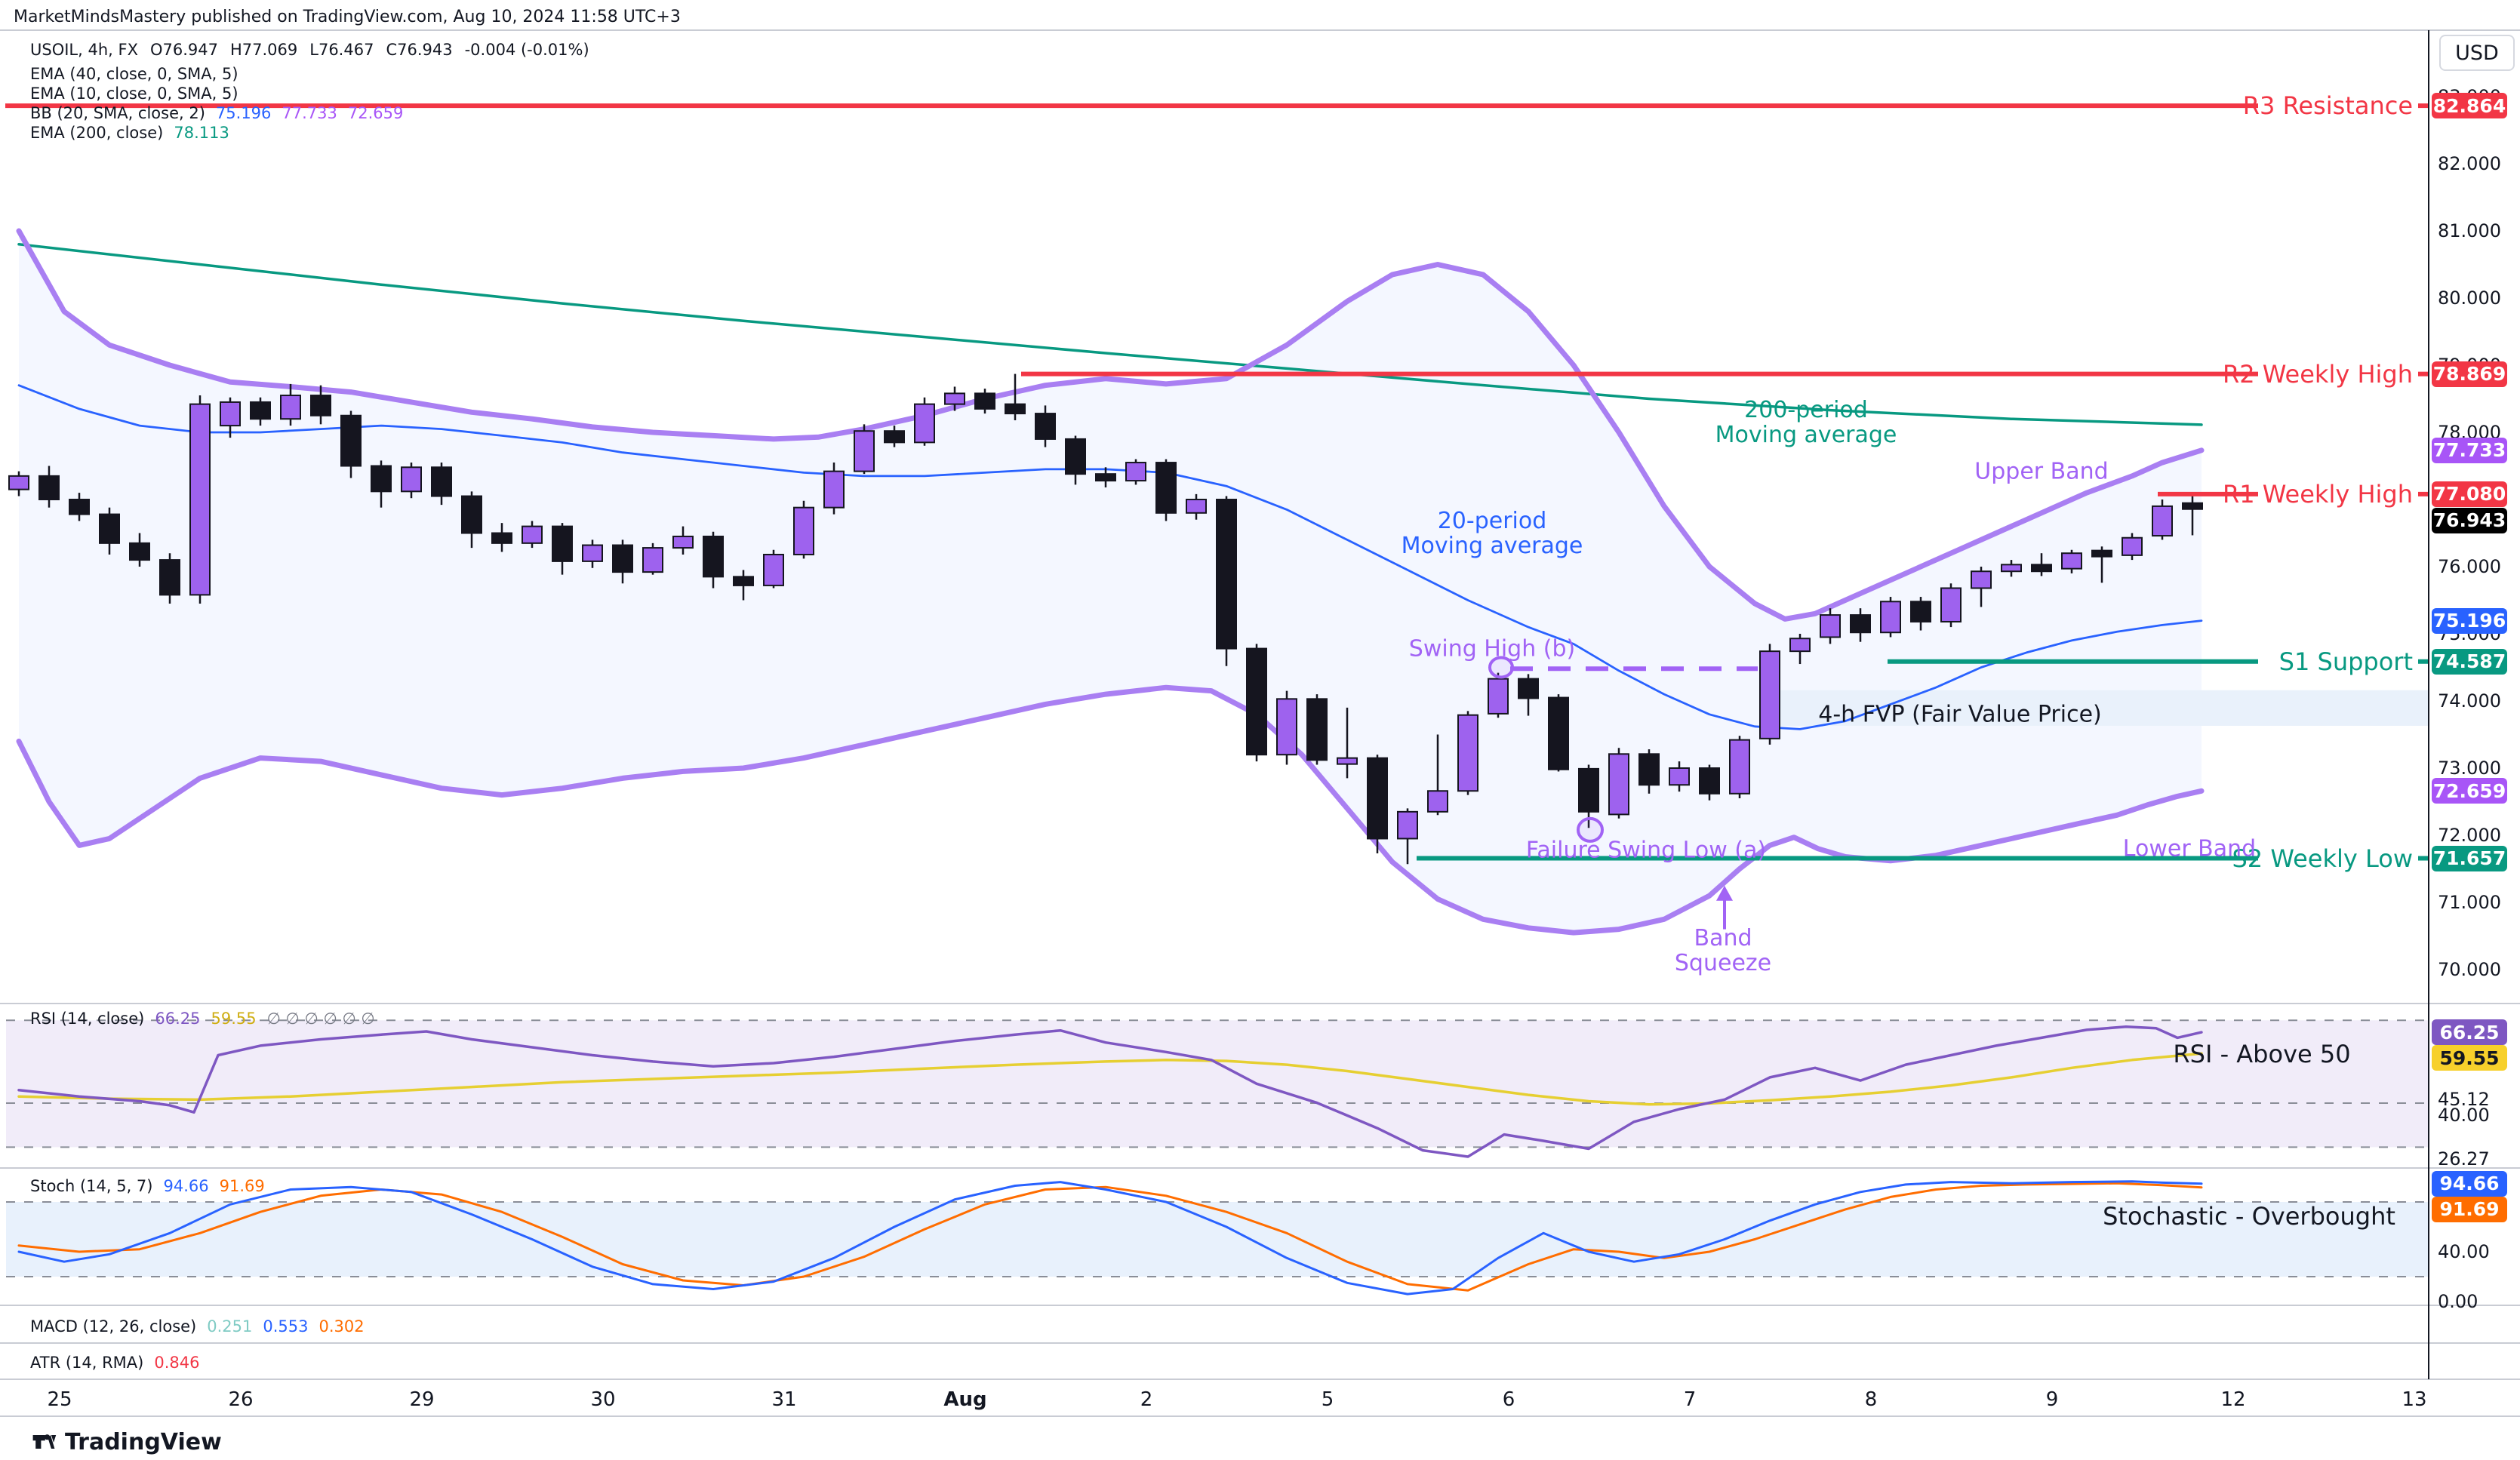 The height and width of the screenshot is (1460, 2520). What do you see at coordinates (2189, 849) in the screenshot?
I see `lower-band-label: Lower Band` at bounding box center [2189, 849].